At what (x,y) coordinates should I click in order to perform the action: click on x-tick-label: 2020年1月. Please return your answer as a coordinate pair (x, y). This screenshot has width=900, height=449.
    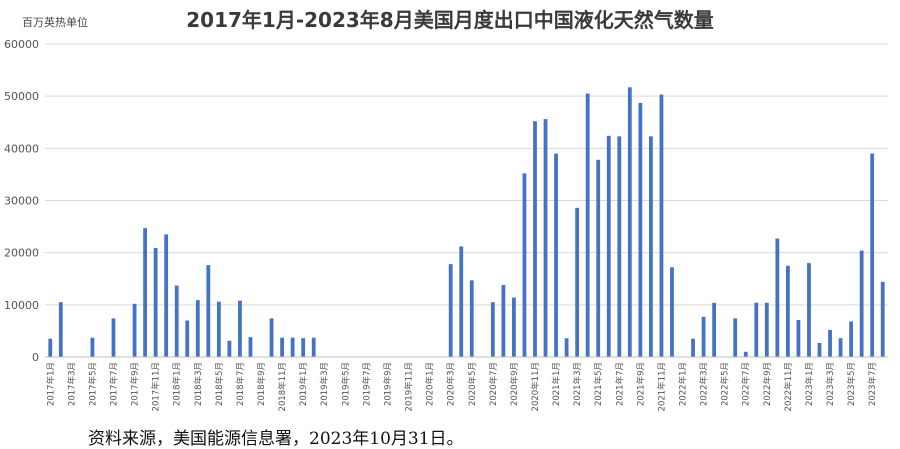
    Looking at the image, I should click on (430, 384).